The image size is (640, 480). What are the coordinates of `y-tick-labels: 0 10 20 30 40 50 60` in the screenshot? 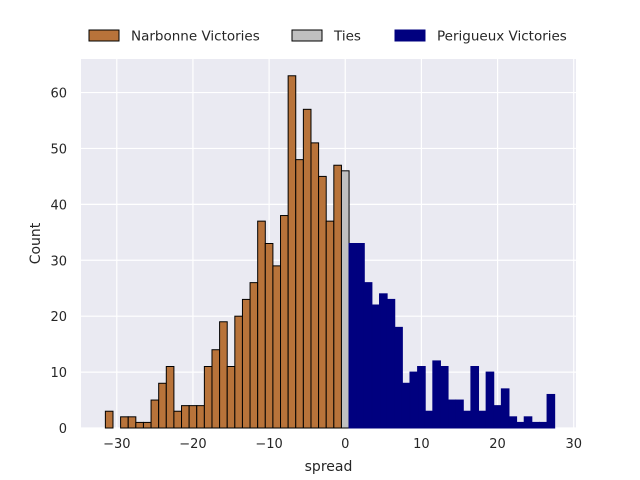 It's located at (58, 262).